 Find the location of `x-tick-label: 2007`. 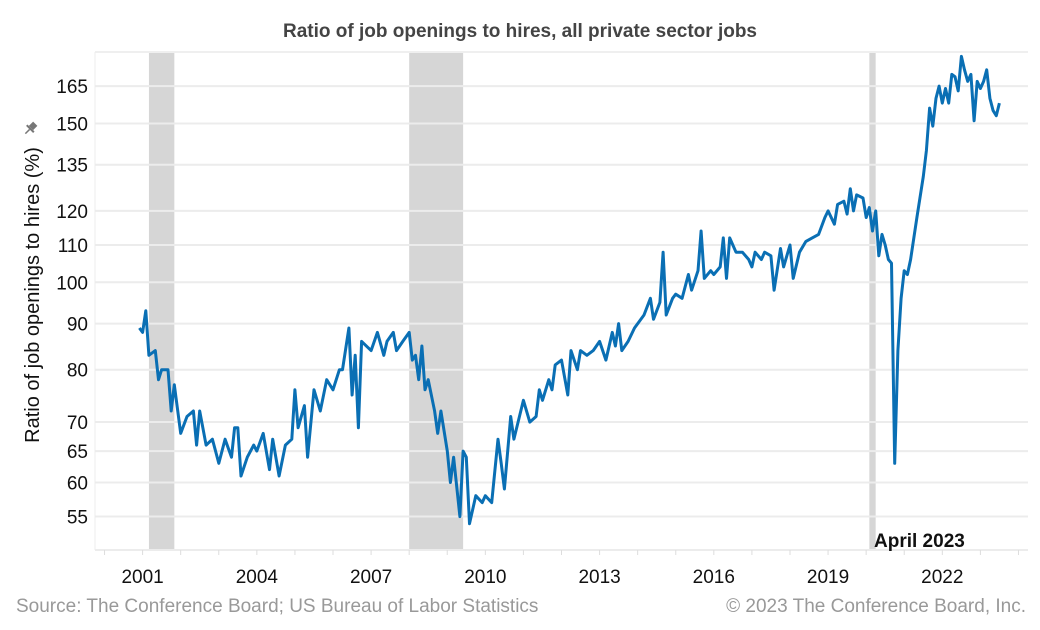

x-tick-label: 2007 is located at coordinates (371, 577).